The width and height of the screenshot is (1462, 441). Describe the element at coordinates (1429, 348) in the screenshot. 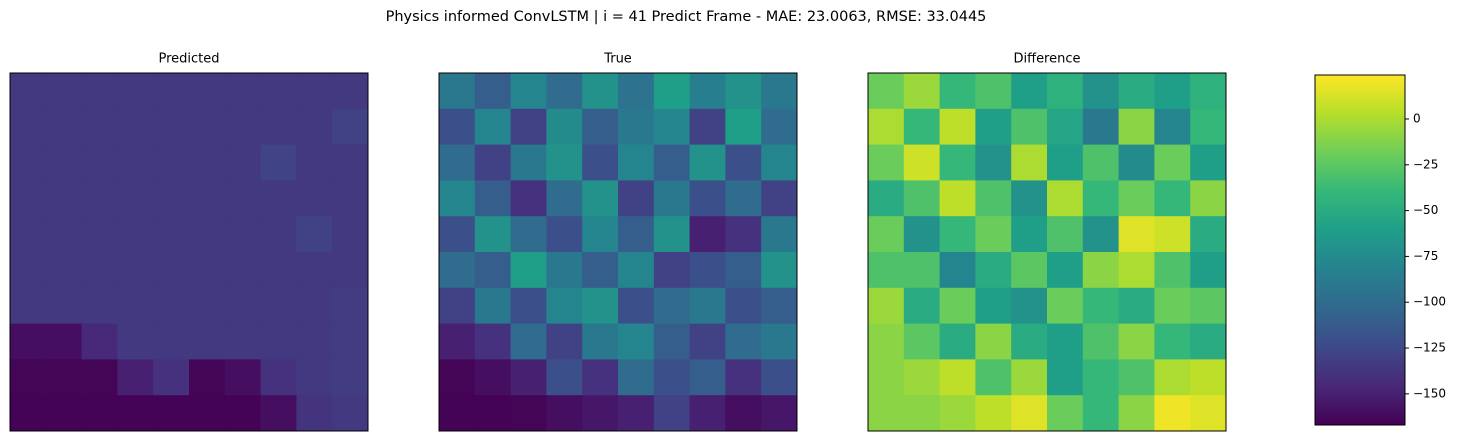

I see `colorbar-tick-label: −125` at that location.